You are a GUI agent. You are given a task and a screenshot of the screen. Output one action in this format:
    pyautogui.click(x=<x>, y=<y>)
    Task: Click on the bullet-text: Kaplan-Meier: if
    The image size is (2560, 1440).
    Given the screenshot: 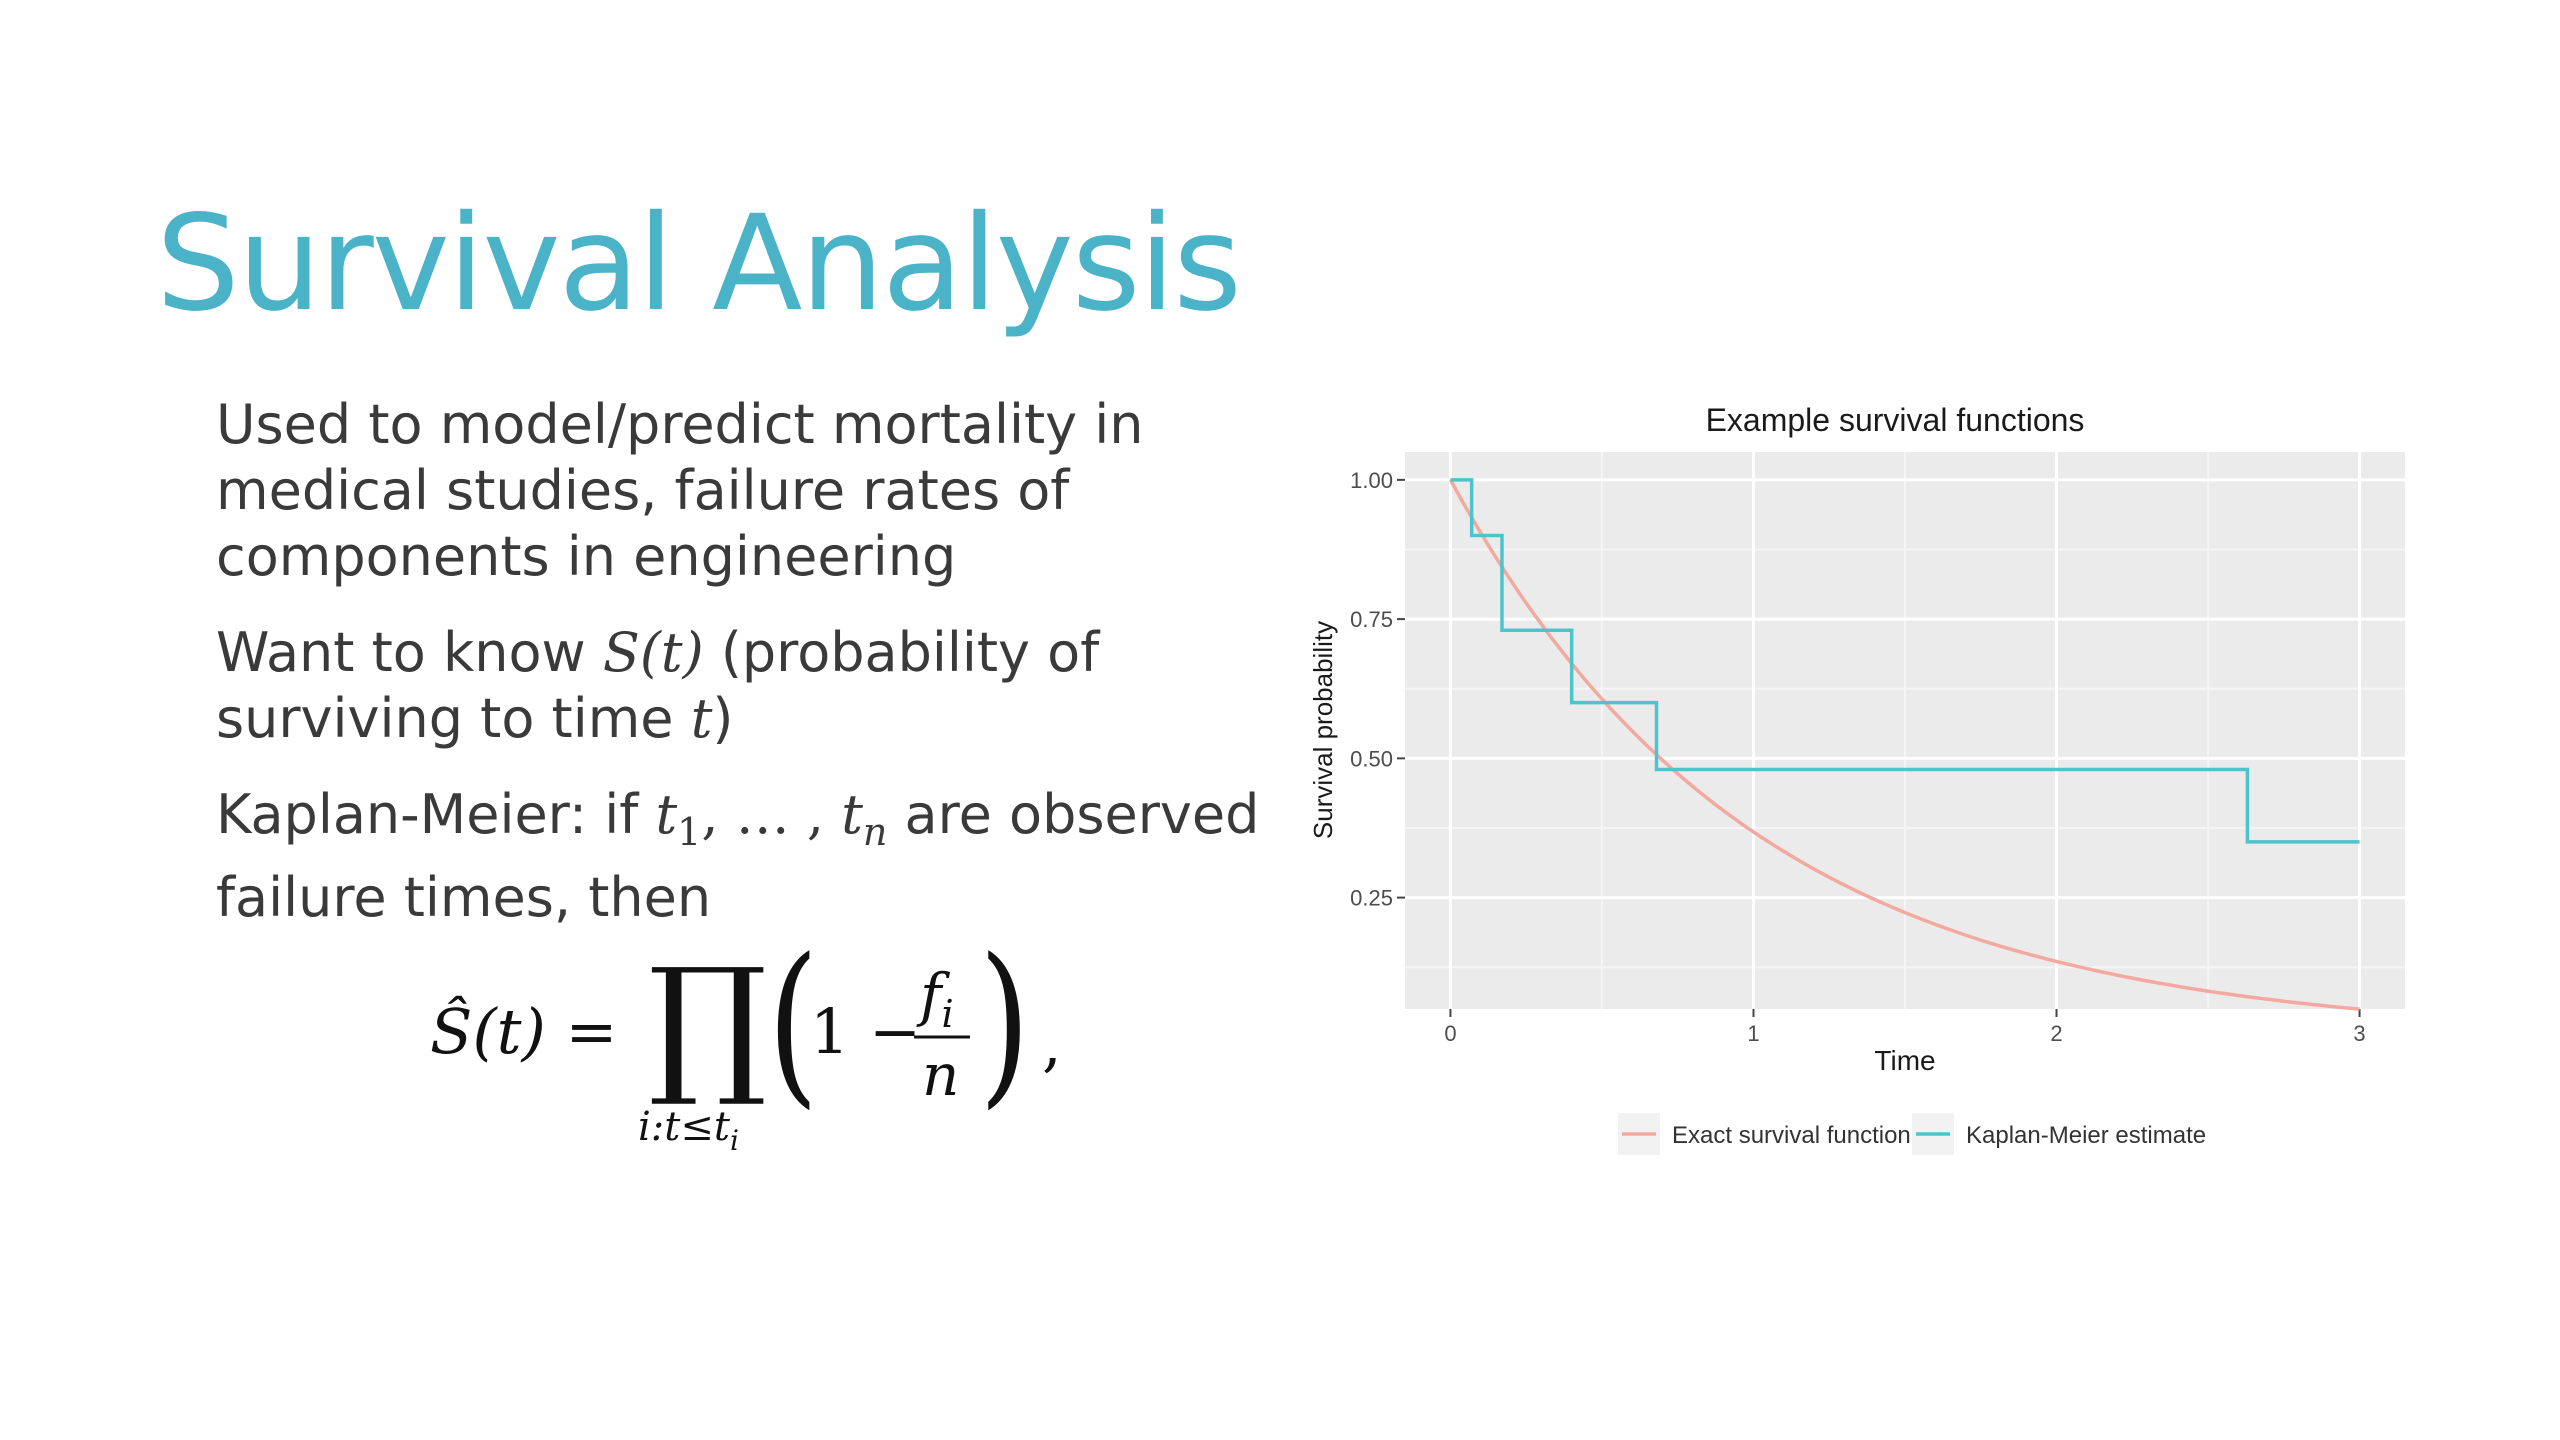 What is the action you would take?
    pyautogui.click(x=436, y=814)
    